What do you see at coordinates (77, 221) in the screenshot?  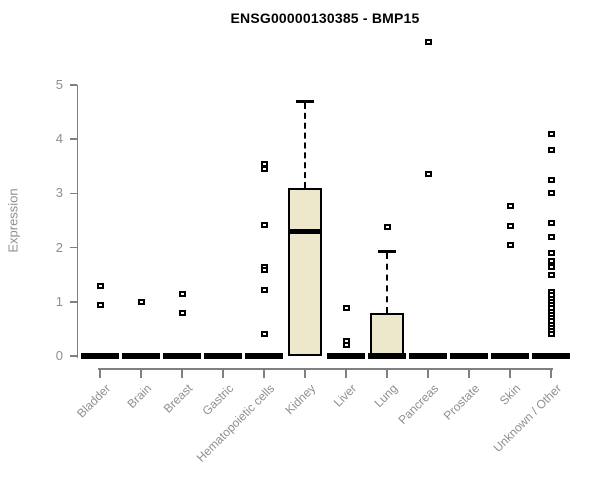 I see `y-axis-line` at bounding box center [77, 221].